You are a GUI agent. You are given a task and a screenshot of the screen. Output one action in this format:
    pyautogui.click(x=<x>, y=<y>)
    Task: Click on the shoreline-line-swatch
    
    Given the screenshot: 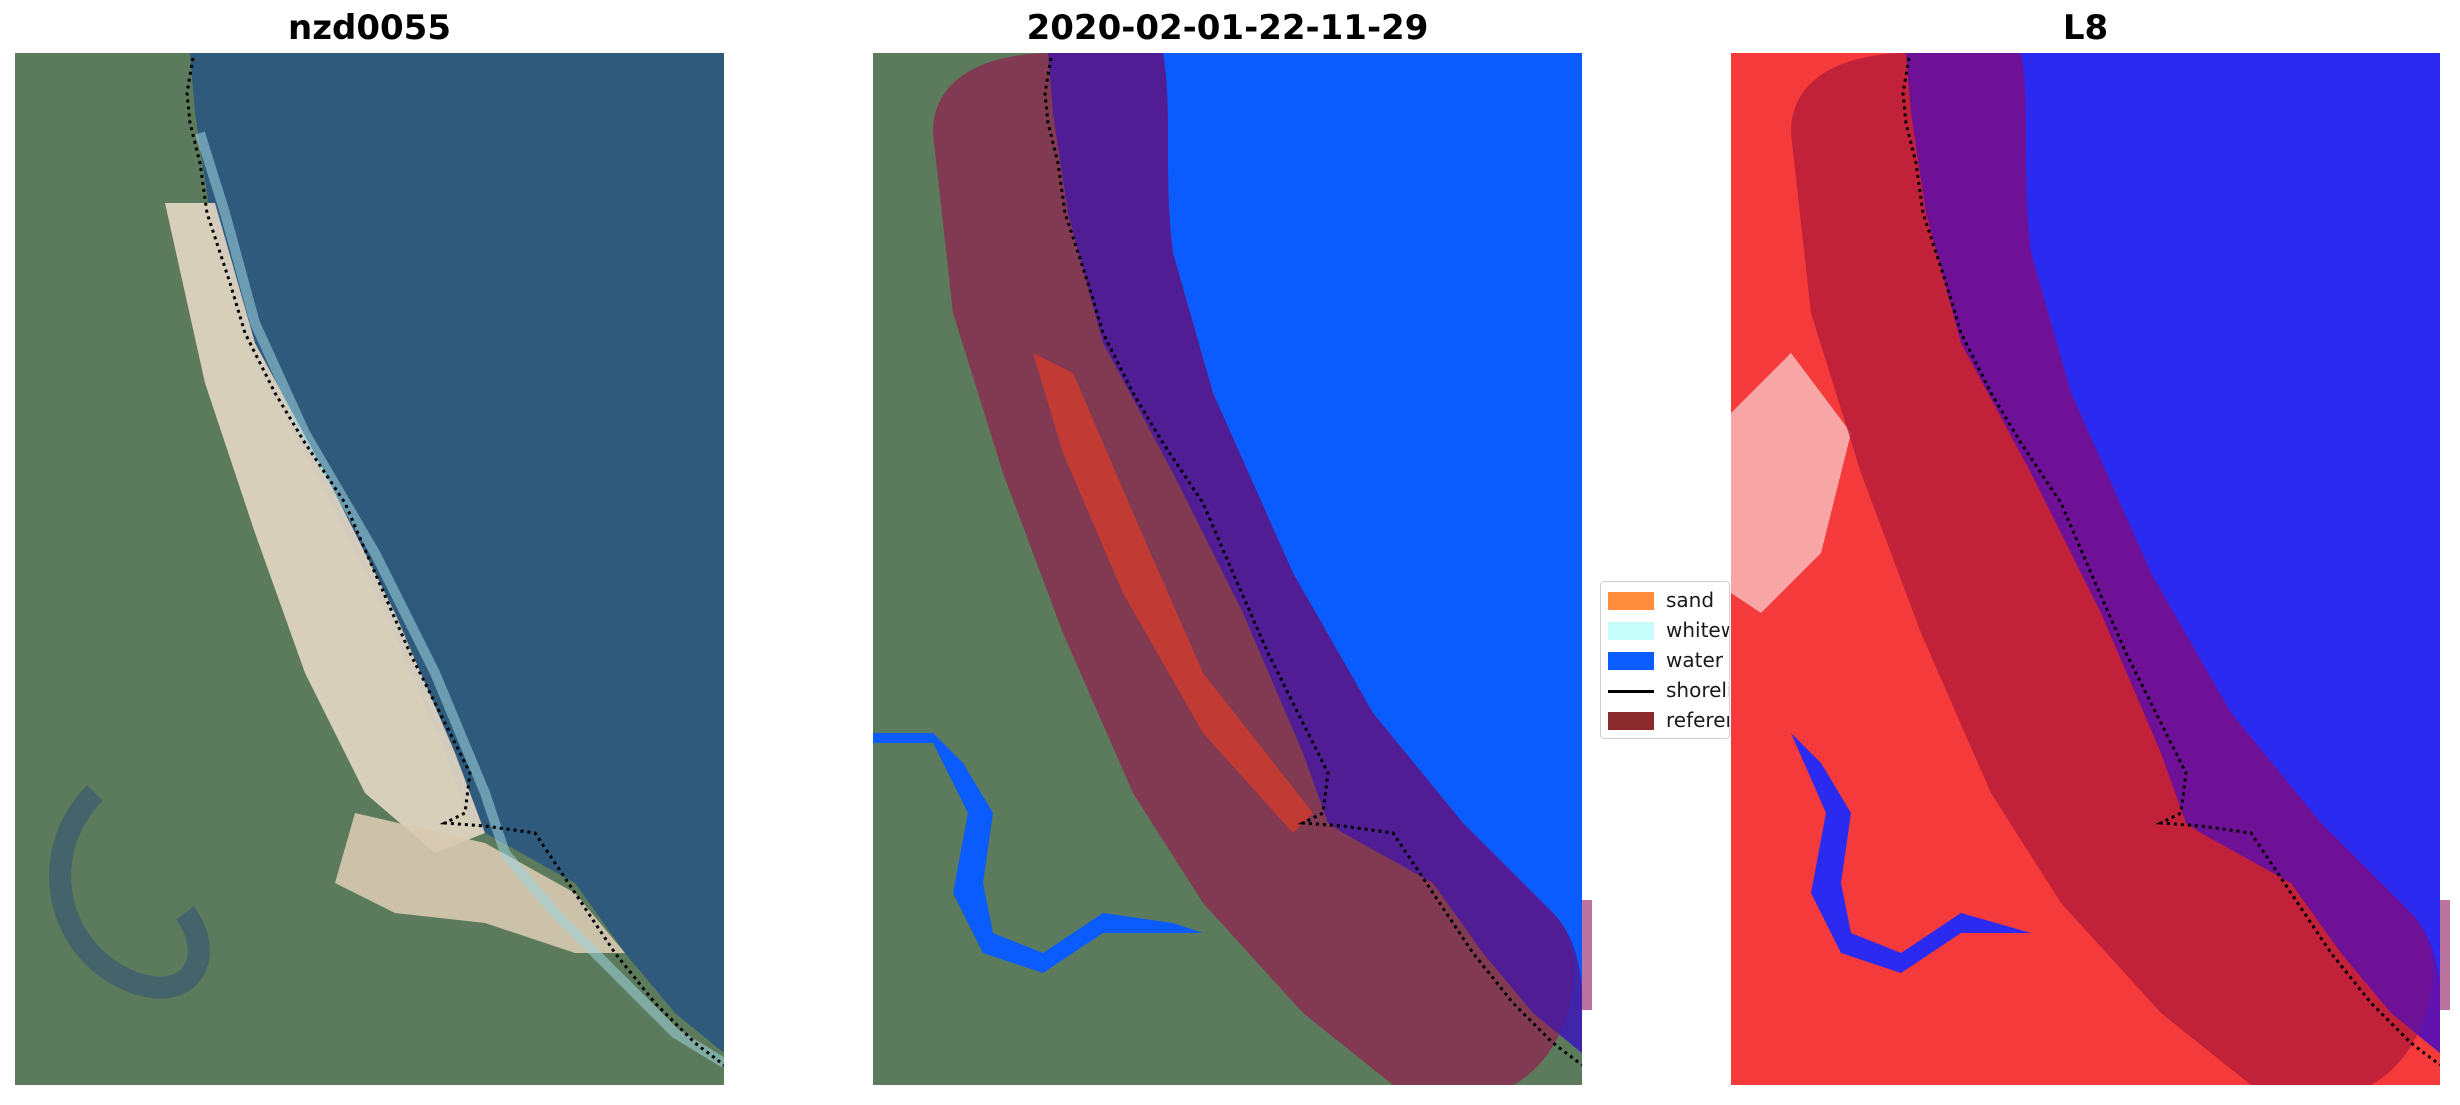 What is the action you would take?
    pyautogui.click(x=1631, y=691)
    